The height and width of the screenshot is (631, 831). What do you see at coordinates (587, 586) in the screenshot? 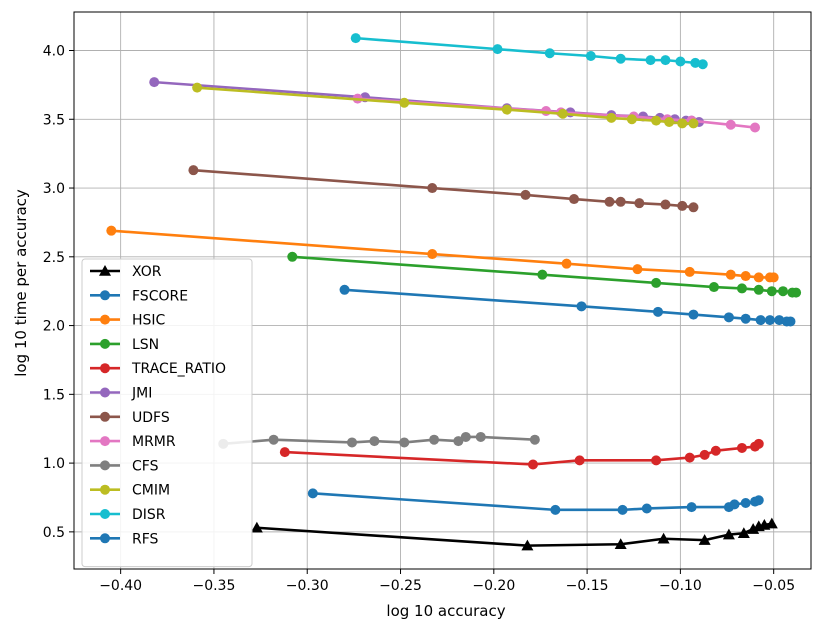
I see `x-tick-label: −0.15` at bounding box center [587, 586].